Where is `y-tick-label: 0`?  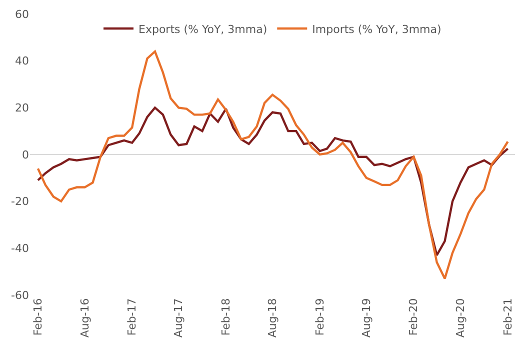 y-tick-label: 0 is located at coordinates (25, 155).